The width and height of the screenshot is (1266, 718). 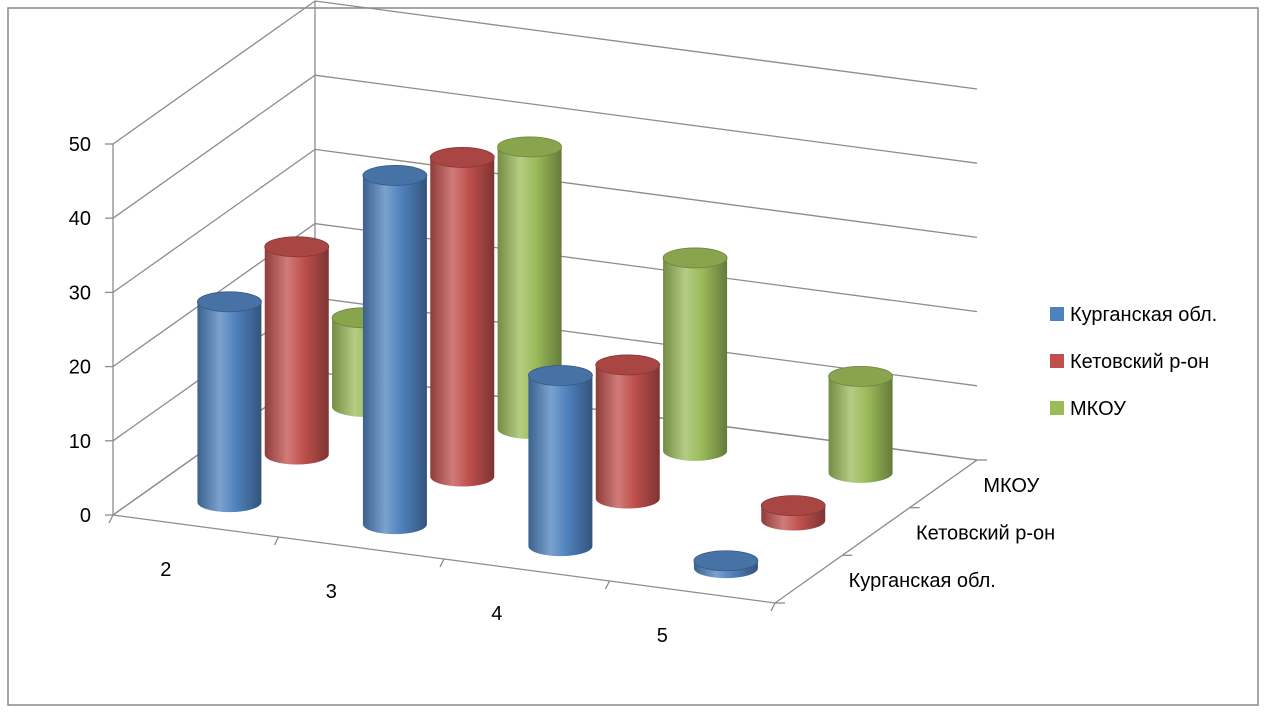 I want to click on legend-label: МКОУ, so click(x=1098, y=409).